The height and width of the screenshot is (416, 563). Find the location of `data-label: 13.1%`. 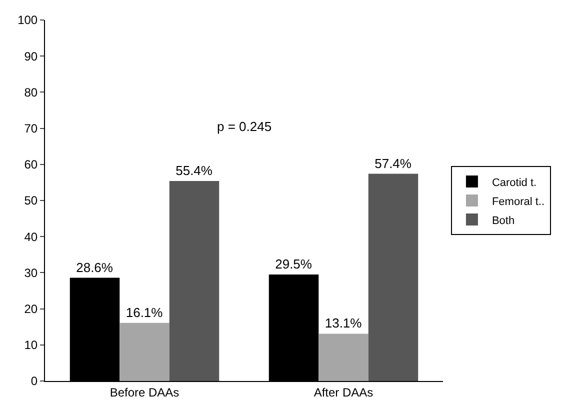

data-label: 13.1% is located at coordinates (343, 323).